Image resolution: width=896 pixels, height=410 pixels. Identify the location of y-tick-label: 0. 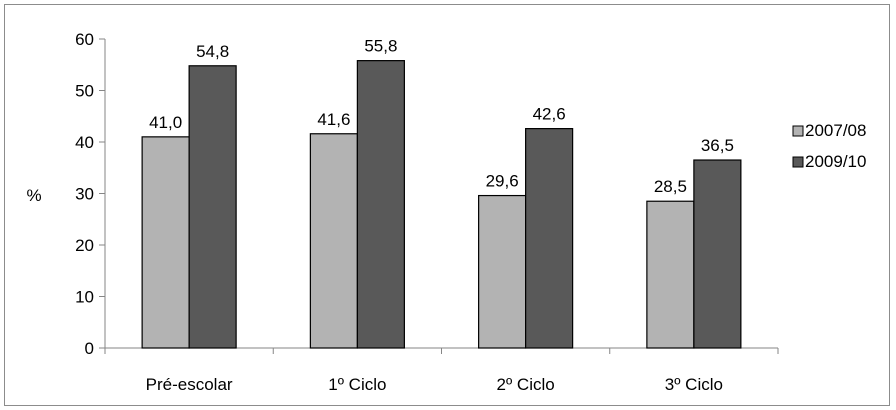
(89, 348).